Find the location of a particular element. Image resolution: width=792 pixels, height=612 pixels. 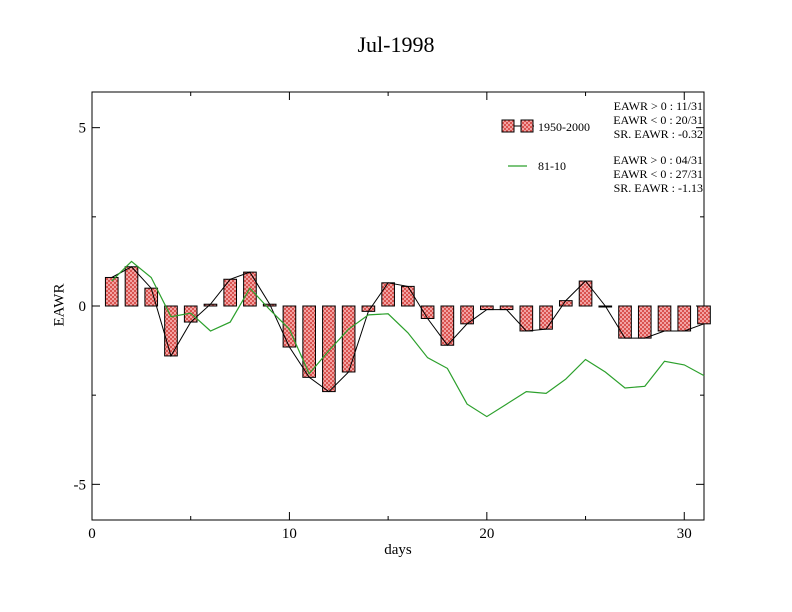

x-tick-label: 30 is located at coordinates (684, 534).